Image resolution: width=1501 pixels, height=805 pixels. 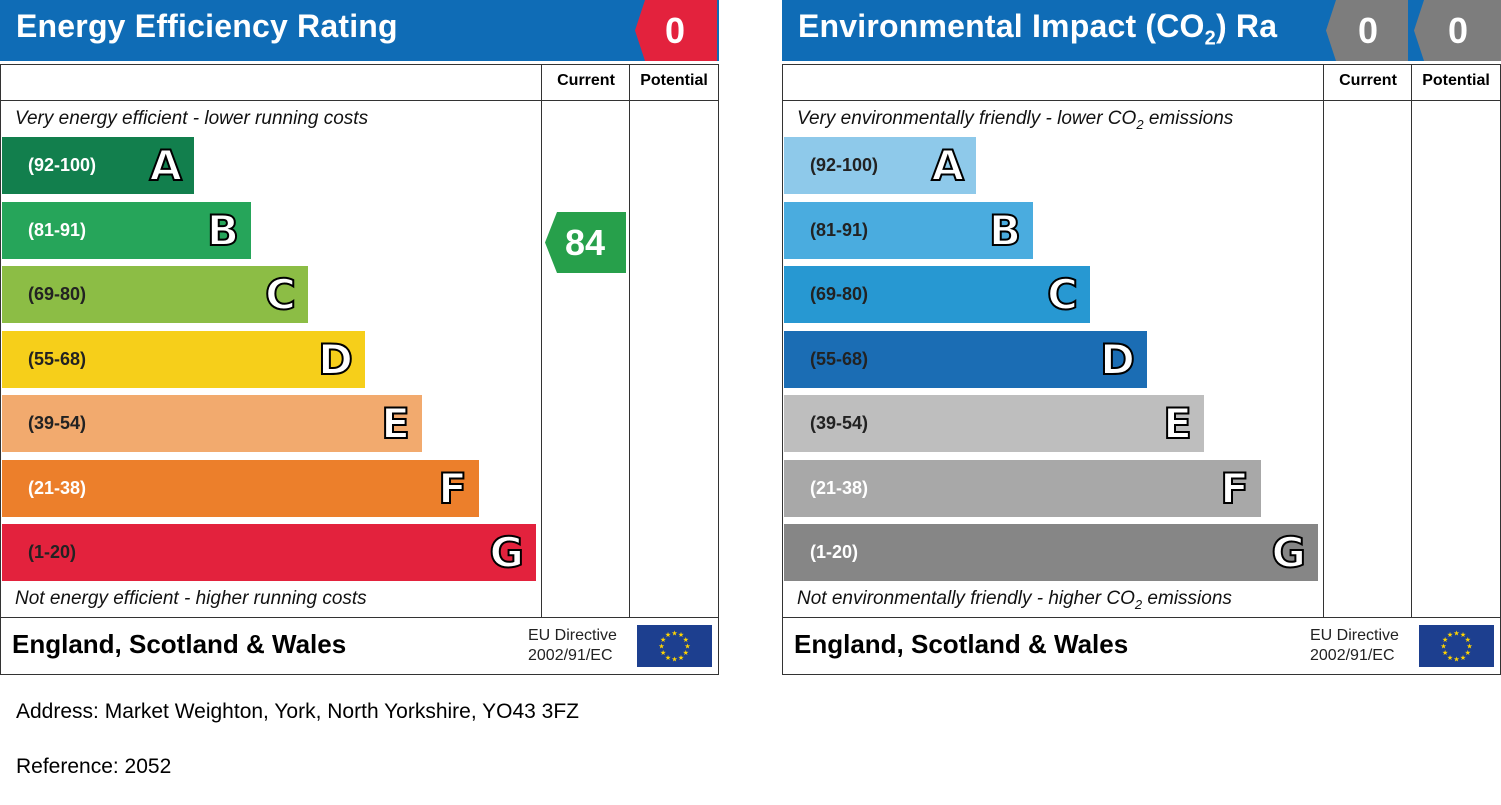 What do you see at coordinates (1140, 124) in the screenshot?
I see `impact-top-note-sub: 2` at bounding box center [1140, 124].